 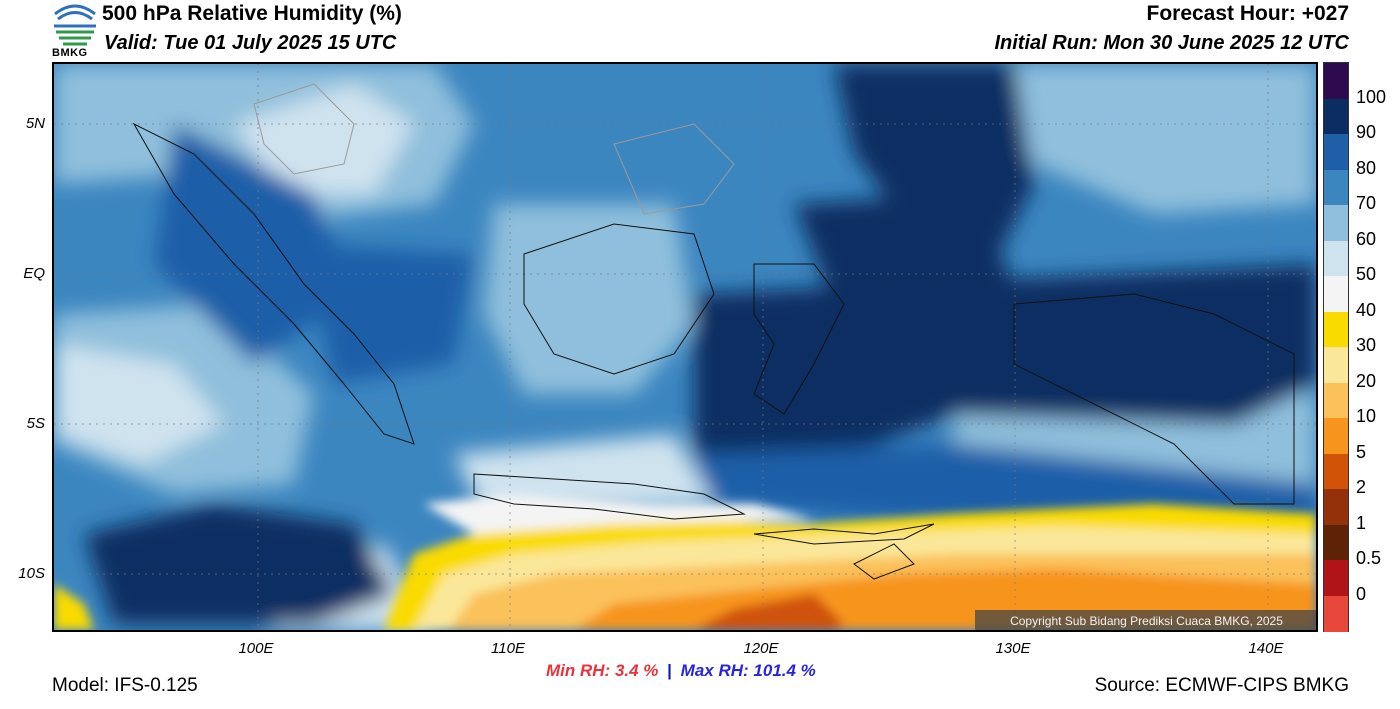 What do you see at coordinates (1366, 167) in the screenshot?
I see `colorbar-label: 80` at bounding box center [1366, 167].